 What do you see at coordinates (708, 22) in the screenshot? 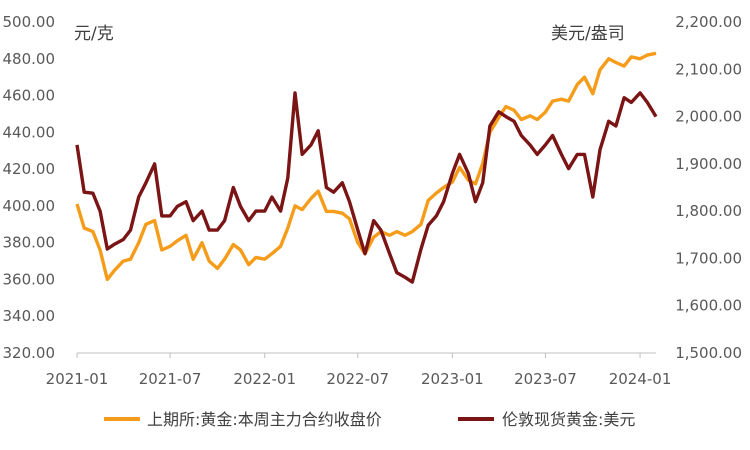
I see `right-tick-label: 2,200.00` at bounding box center [708, 22].